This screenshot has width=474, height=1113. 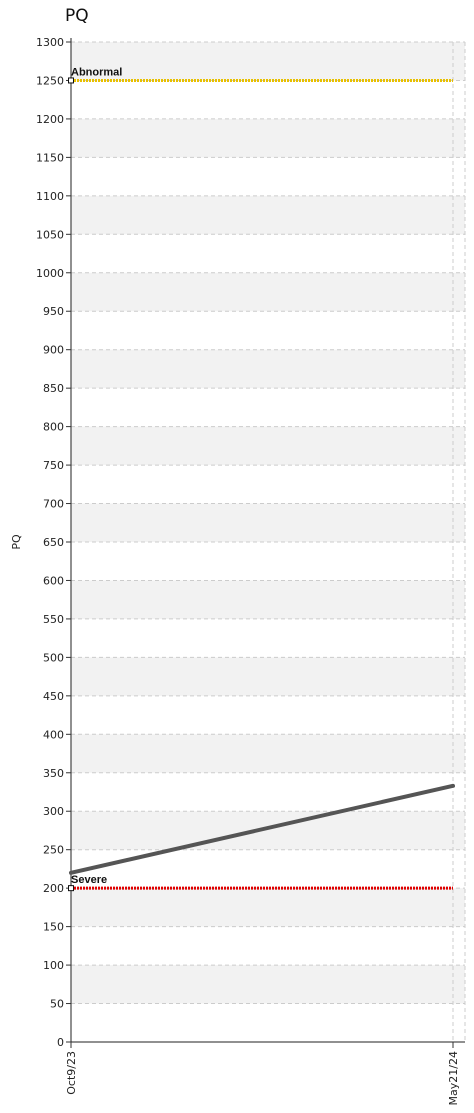 I want to click on y-tick-label: 150, so click(x=53, y=927).